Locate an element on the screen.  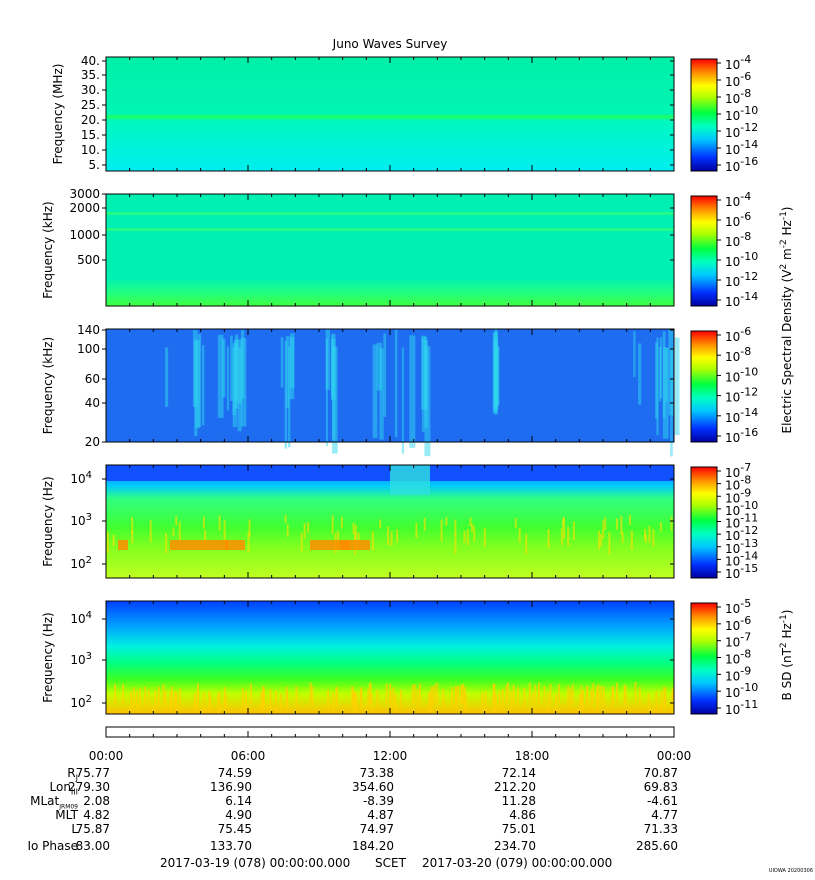
ephemeris-label: MLT is located at coordinates (66, 815).